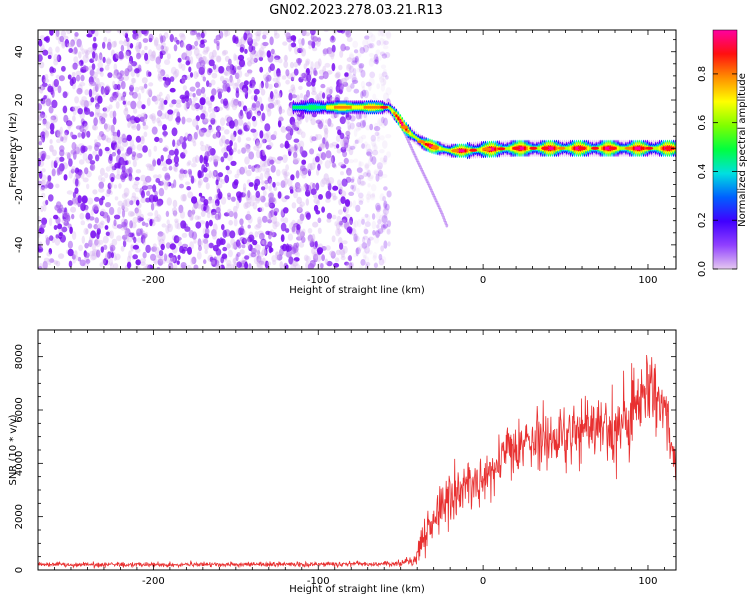 Image resolution: width=750 pixels, height=600 pixels. Describe the element at coordinates (19, 409) in the screenshot. I see `snr-ytick-label: 6000` at that location.